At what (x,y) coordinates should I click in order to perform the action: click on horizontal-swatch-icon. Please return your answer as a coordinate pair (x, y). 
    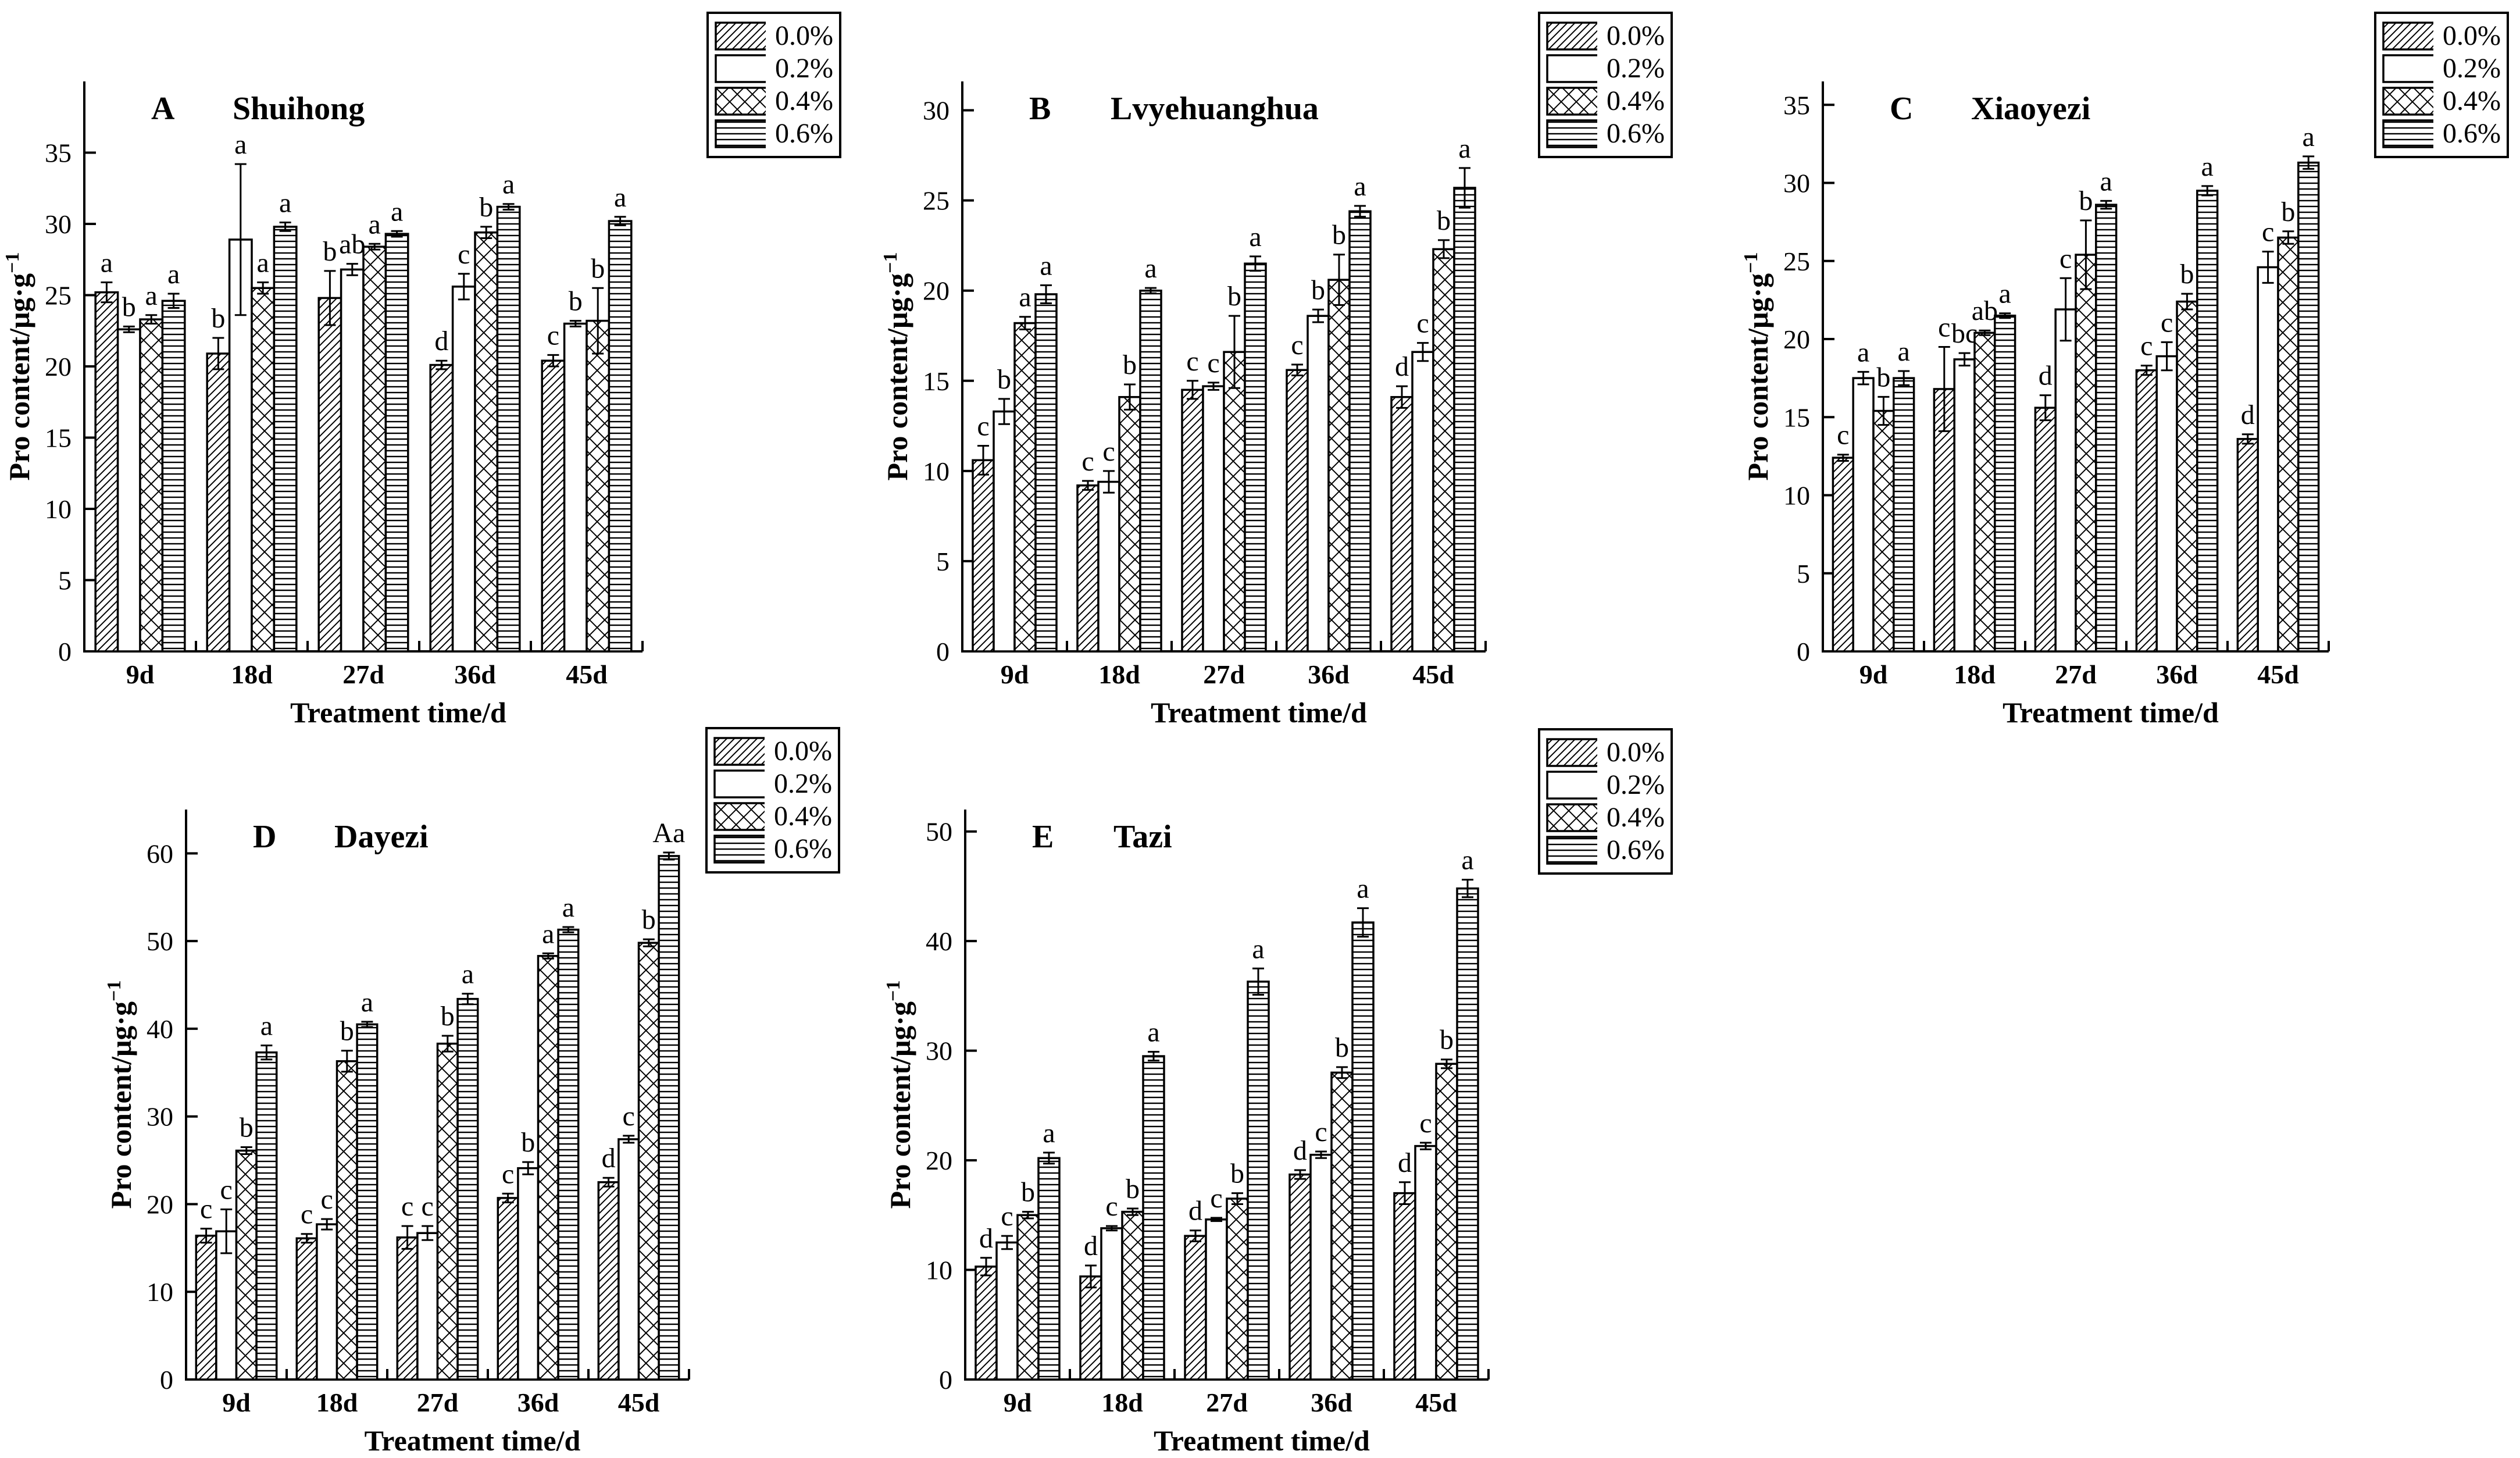
    Looking at the image, I should click on (2408, 133).